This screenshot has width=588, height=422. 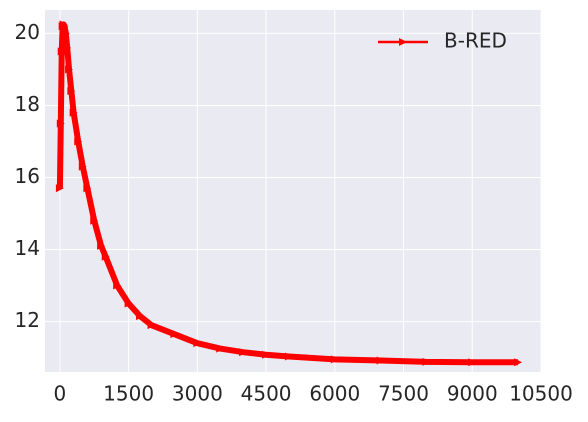 What do you see at coordinates (541, 394) in the screenshot?
I see `x-tick-label: 10500` at bounding box center [541, 394].